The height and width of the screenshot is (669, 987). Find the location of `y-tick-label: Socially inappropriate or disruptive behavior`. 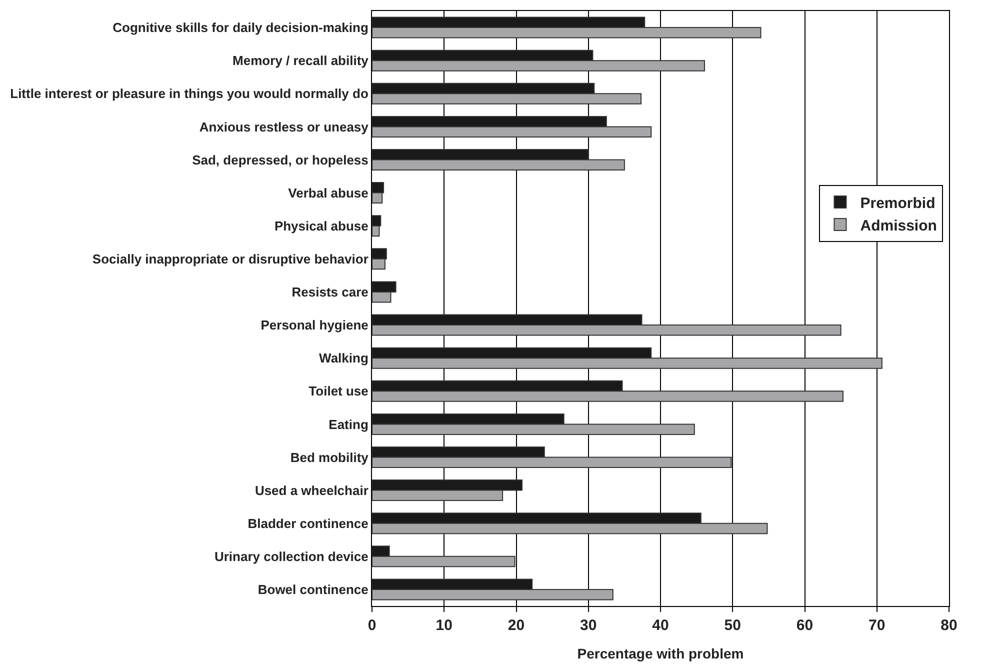

y-tick-label: Socially inappropriate or disruptive behavior is located at coordinates (230, 258).